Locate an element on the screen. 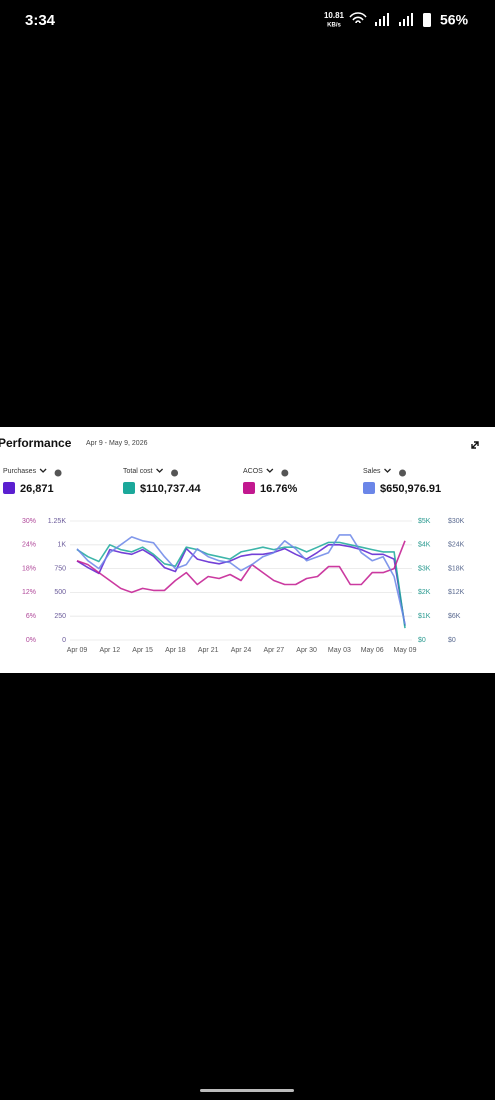 The height and width of the screenshot is (1100, 495). x-tick-label: Apr 18 is located at coordinates (175, 650).